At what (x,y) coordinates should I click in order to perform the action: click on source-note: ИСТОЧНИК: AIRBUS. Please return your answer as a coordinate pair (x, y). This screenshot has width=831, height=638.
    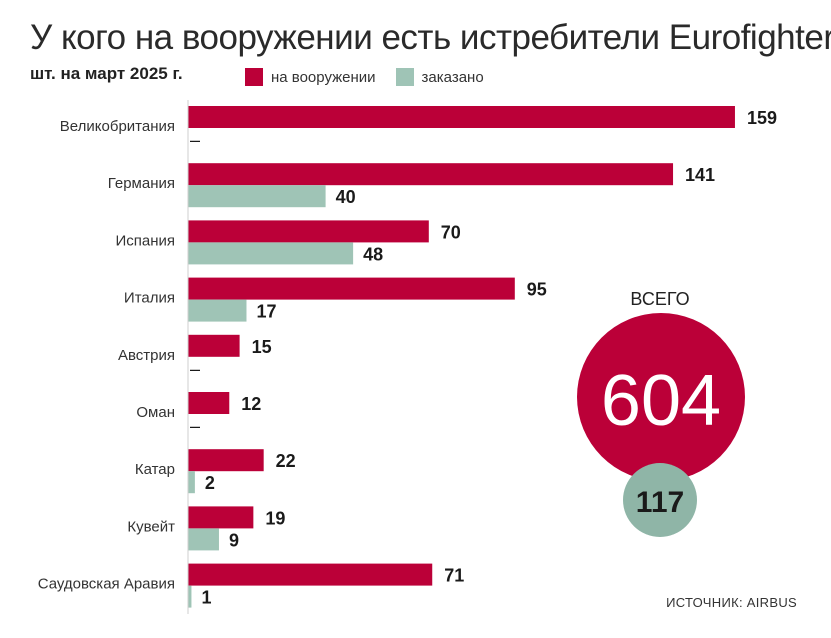
    Looking at the image, I should click on (731, 602).